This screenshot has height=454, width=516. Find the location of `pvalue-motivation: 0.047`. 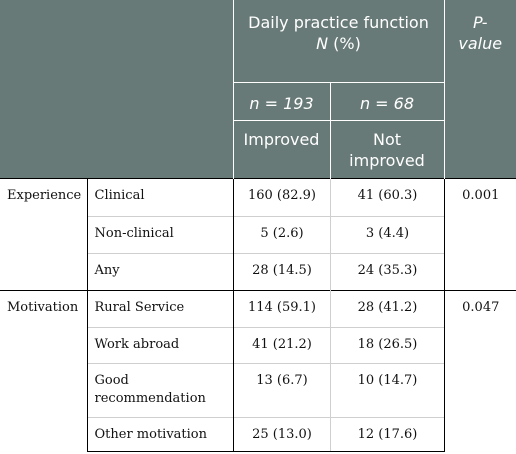

pvalue-motivation: 0.047 is located at coordinates (479, 370).